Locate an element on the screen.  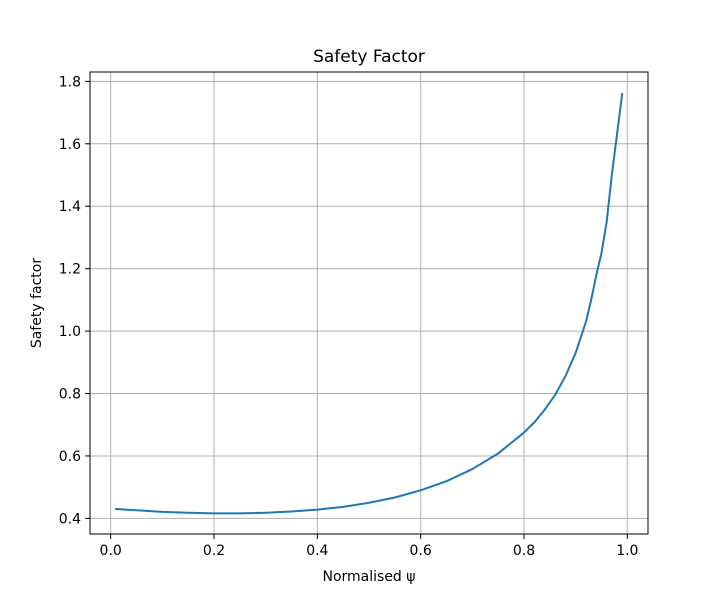
x-tick-label: 0.6 is located at coordinates (421, 551).